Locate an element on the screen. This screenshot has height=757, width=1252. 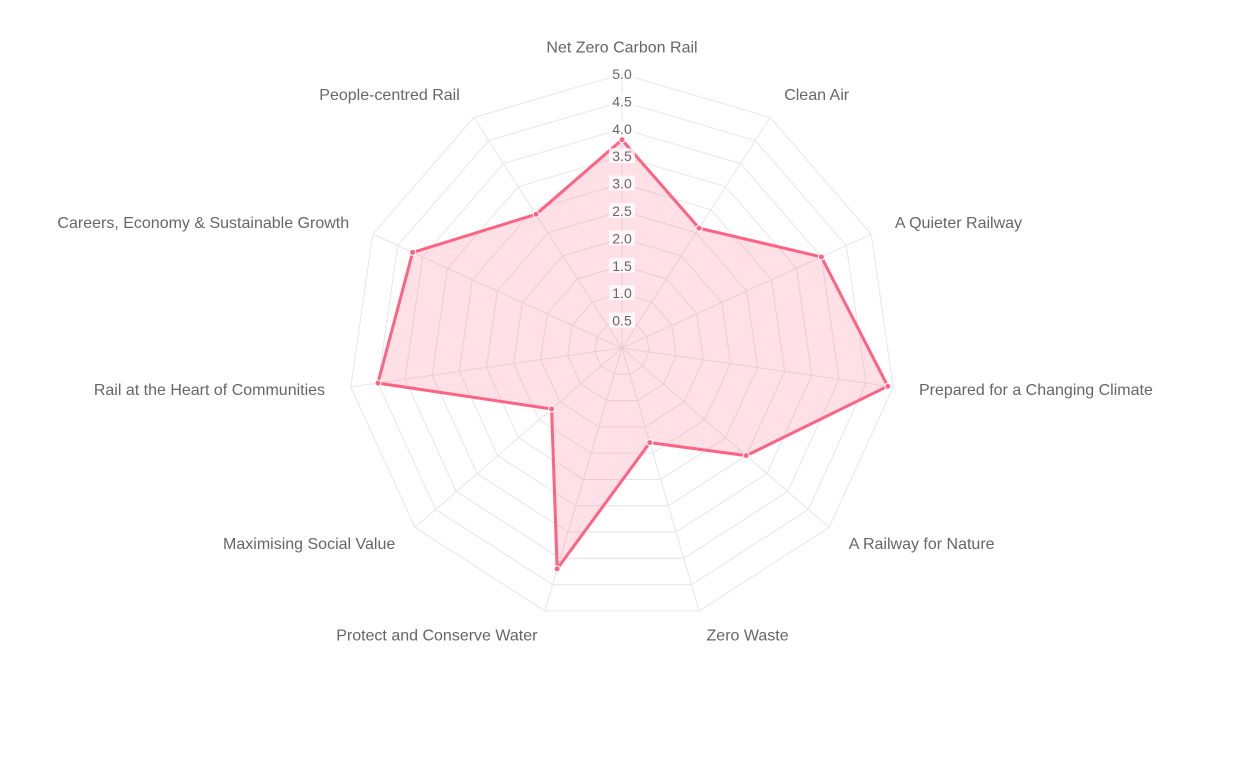
axis-label: Maximising Social Value is located at coordinates (309, 544).